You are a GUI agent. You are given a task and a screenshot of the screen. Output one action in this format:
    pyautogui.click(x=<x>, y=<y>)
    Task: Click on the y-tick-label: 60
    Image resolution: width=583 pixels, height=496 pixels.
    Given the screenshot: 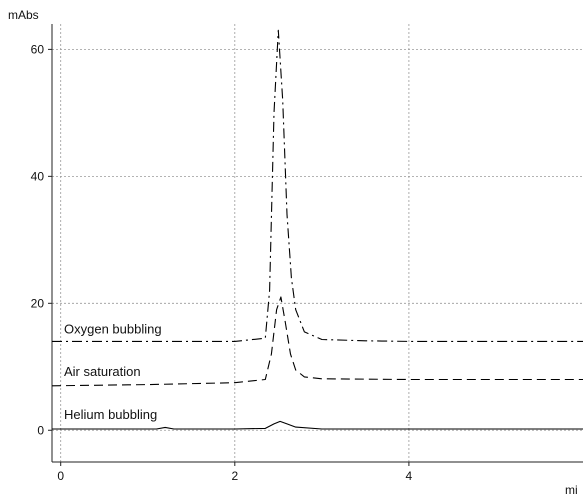 What is the action you would take?
    pyautogui.click(x=38, y=49)
    